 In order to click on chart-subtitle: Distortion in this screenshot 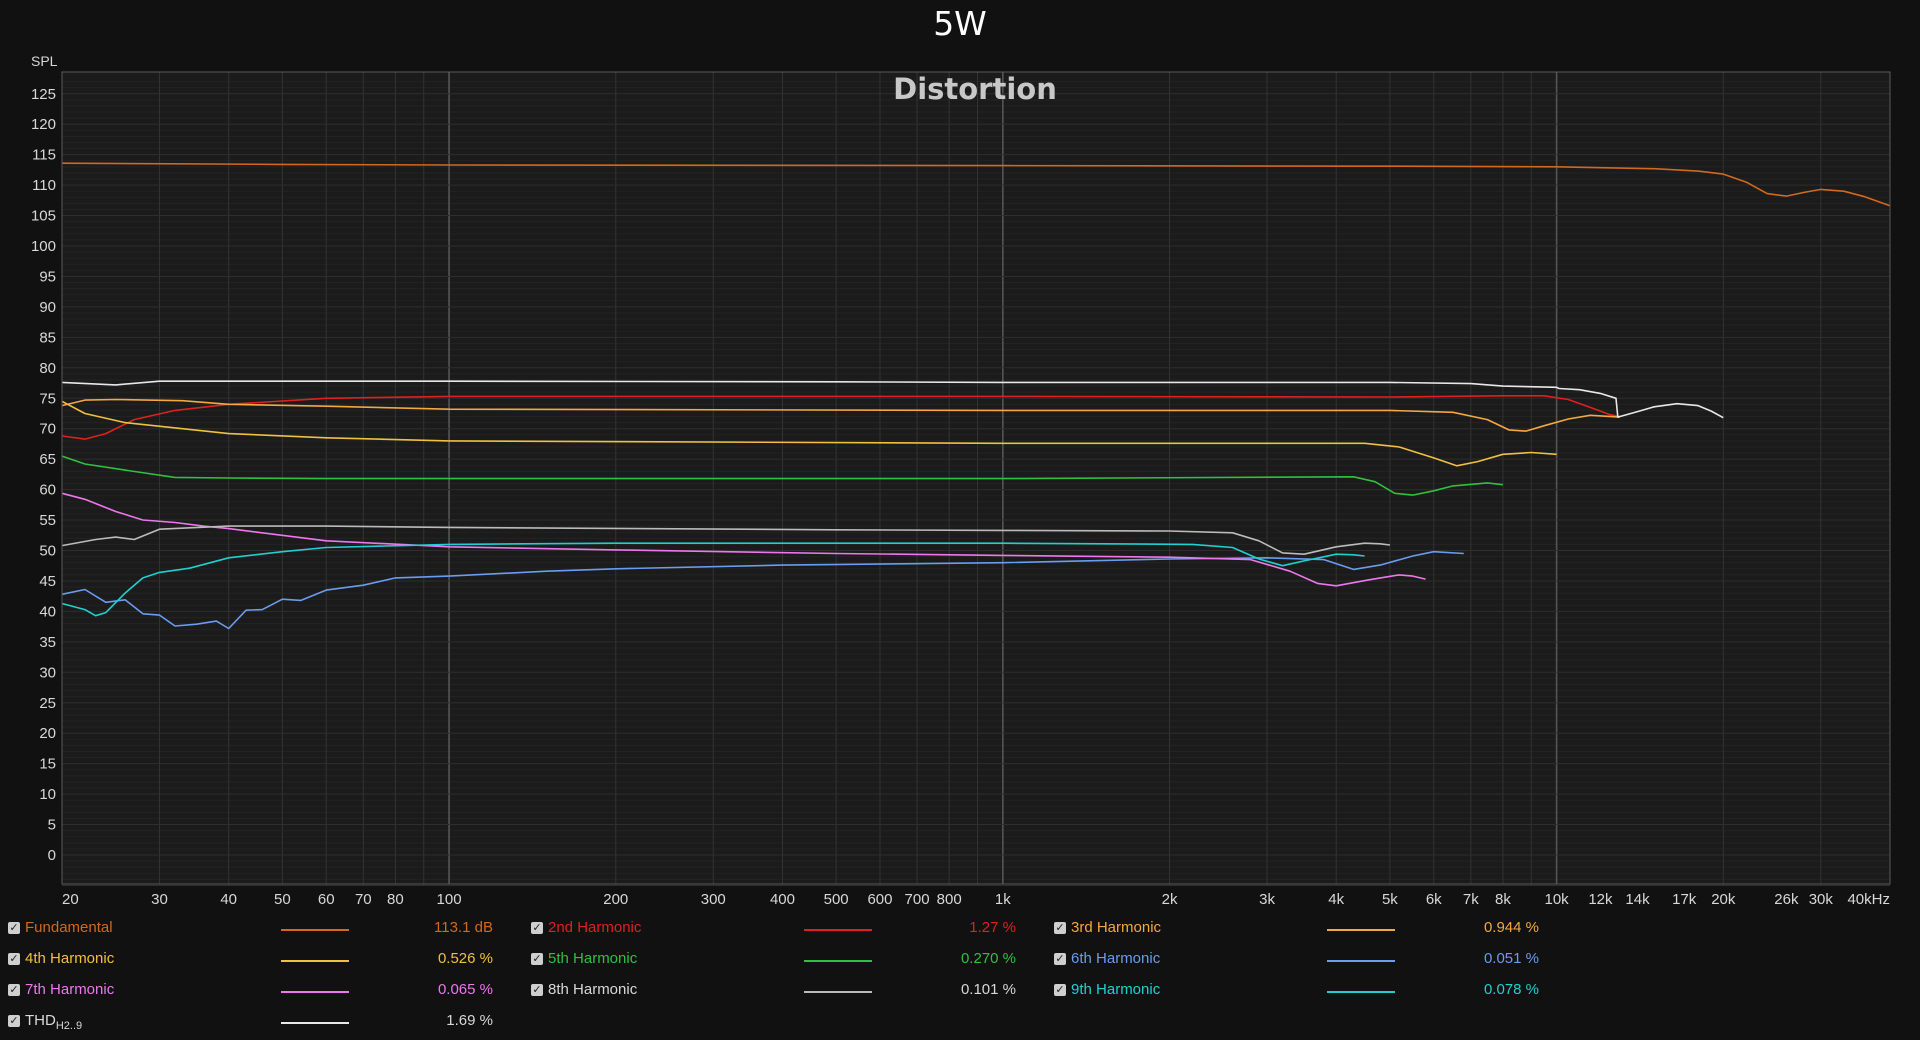, I will do `click(975, 89)`.